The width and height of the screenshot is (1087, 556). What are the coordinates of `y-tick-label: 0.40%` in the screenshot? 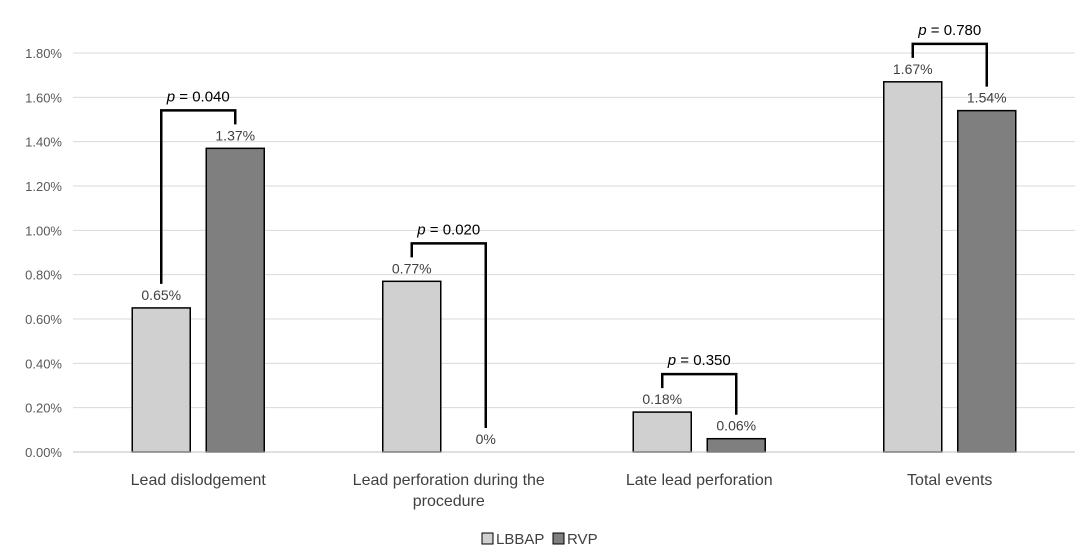 It's located at (43, 363).